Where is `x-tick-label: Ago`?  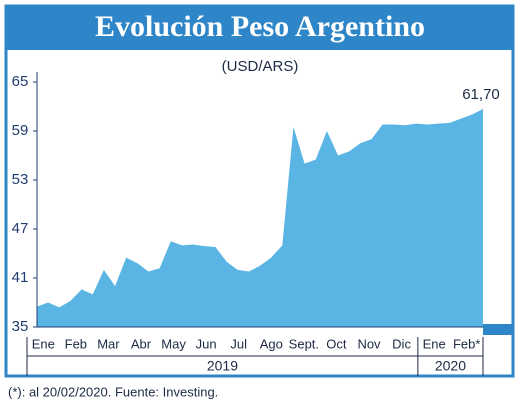
x-tick-label: Ago is located at coordinates (271, 343).